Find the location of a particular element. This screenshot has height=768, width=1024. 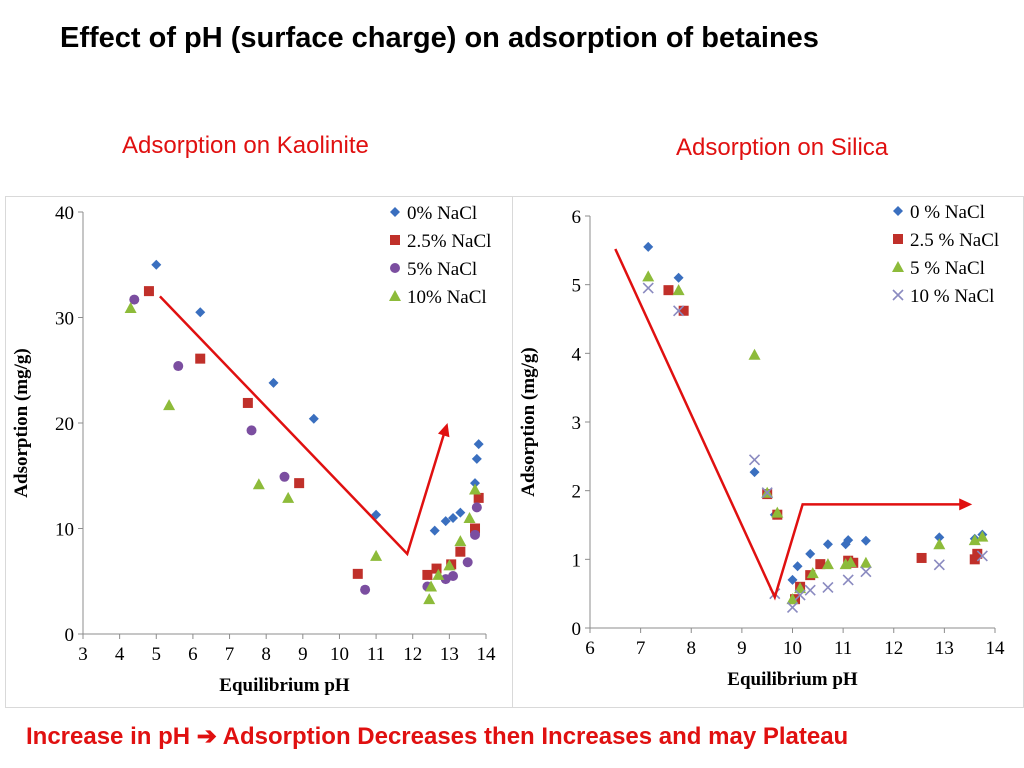

right-arrow-icon: ➔ is located at coordinates (206, 736).